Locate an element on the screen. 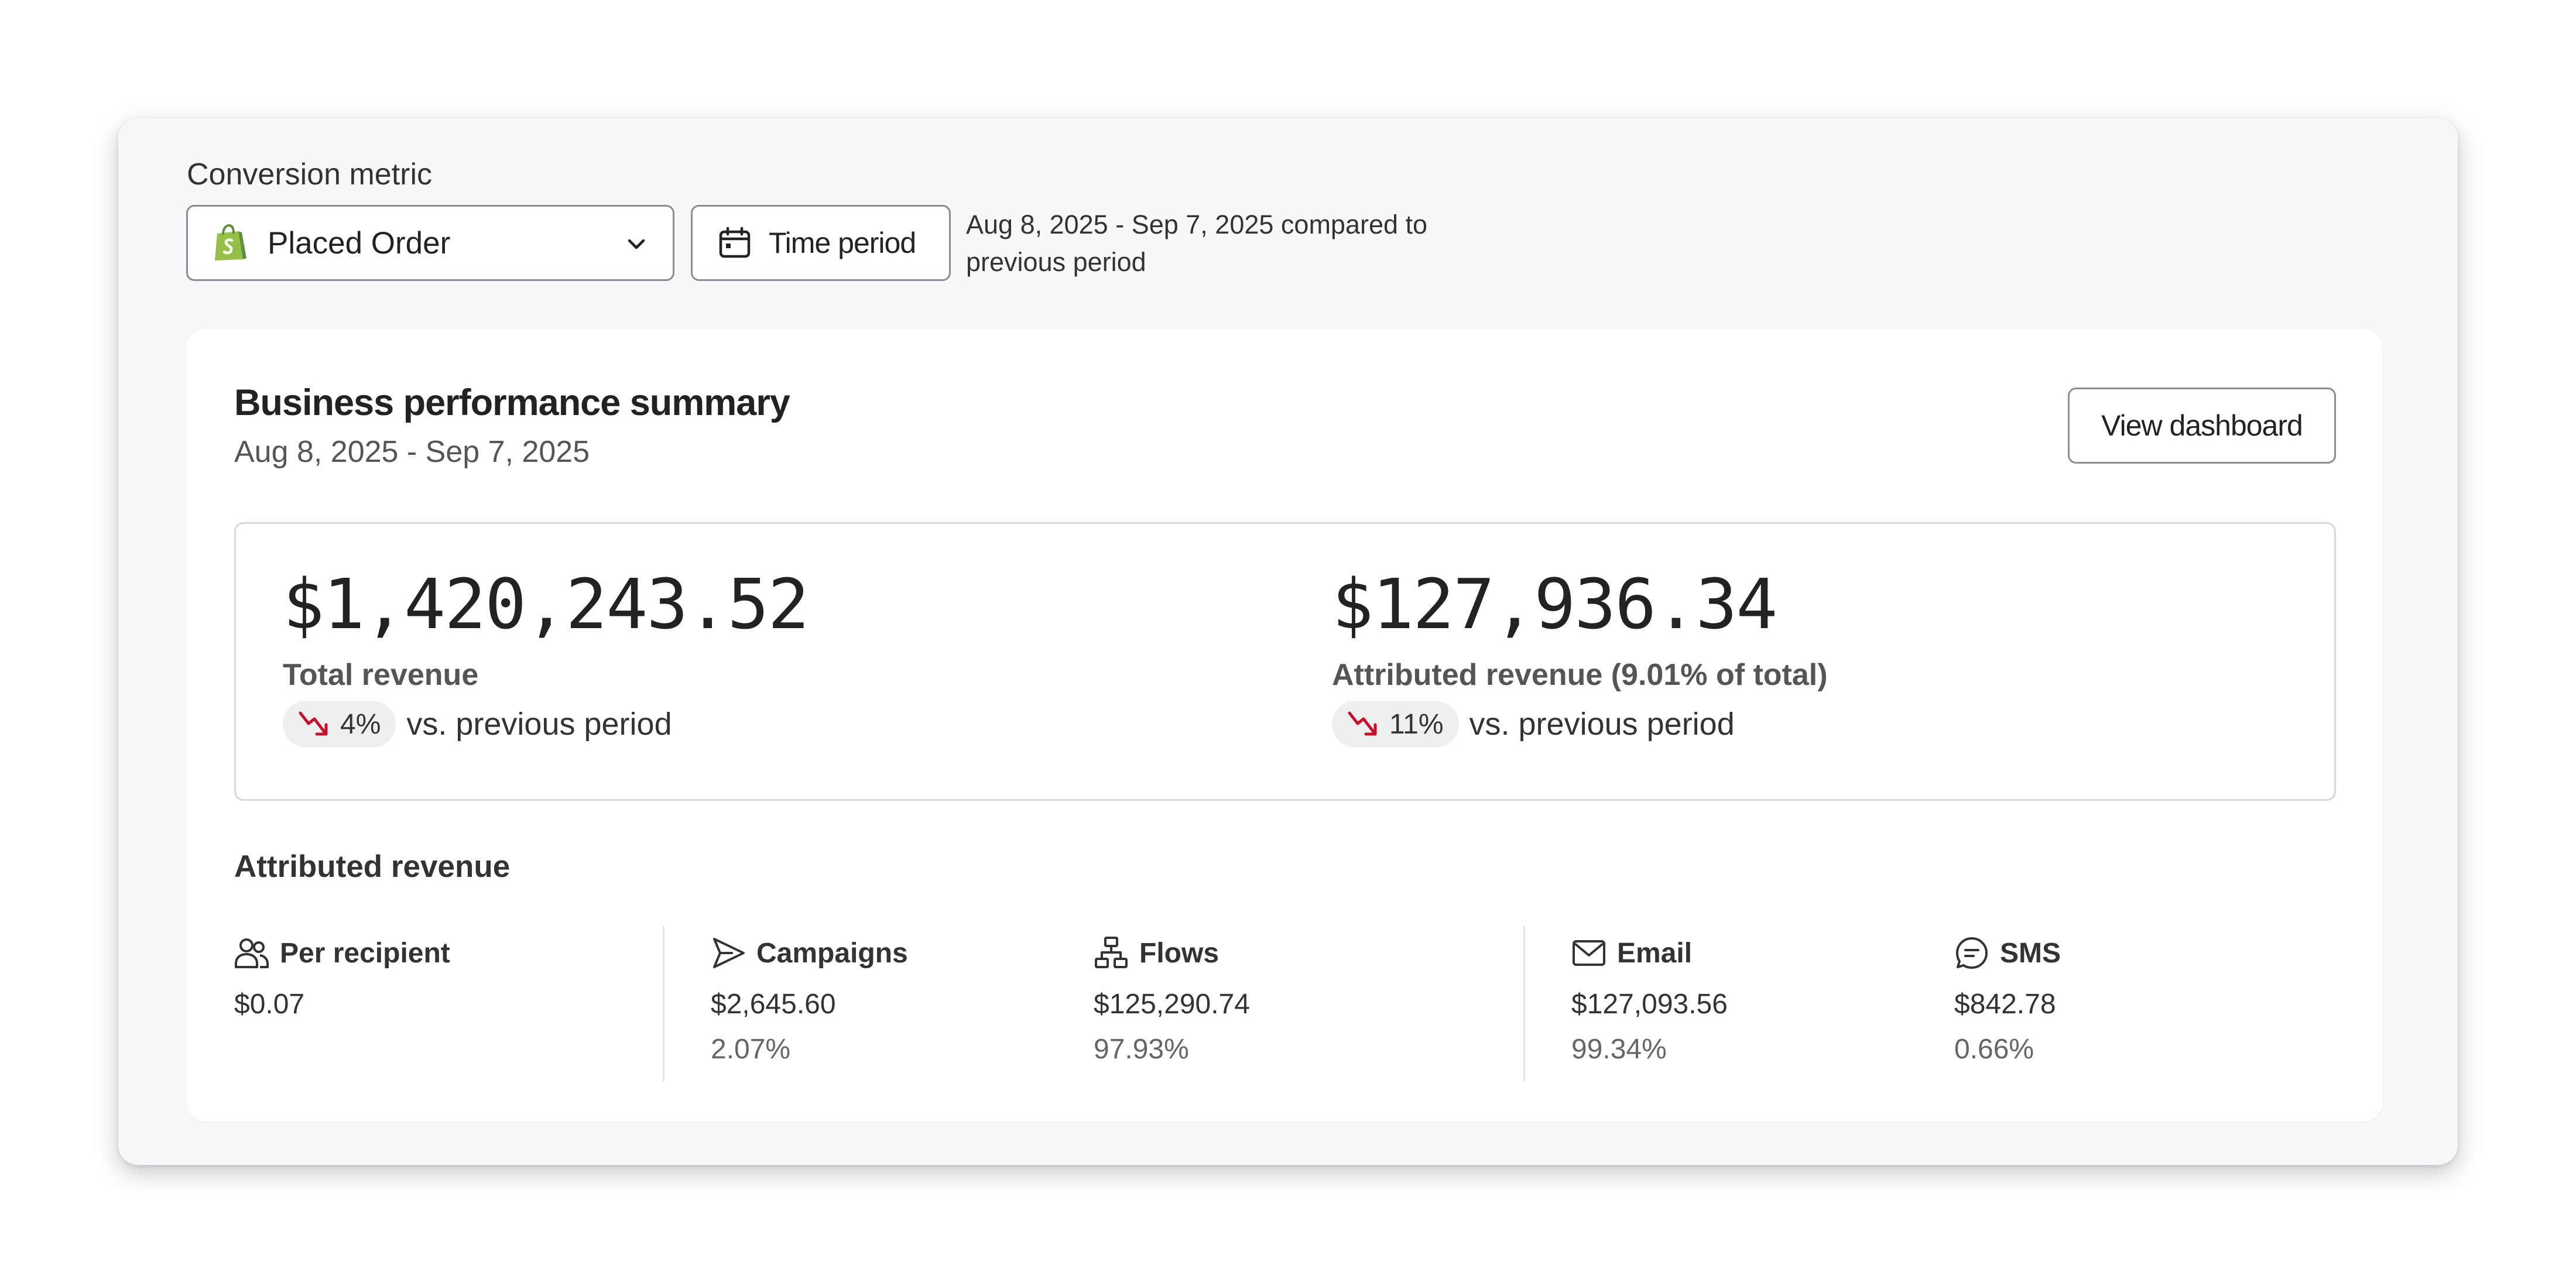  flow-icon is located at coordinates (1111, 953).